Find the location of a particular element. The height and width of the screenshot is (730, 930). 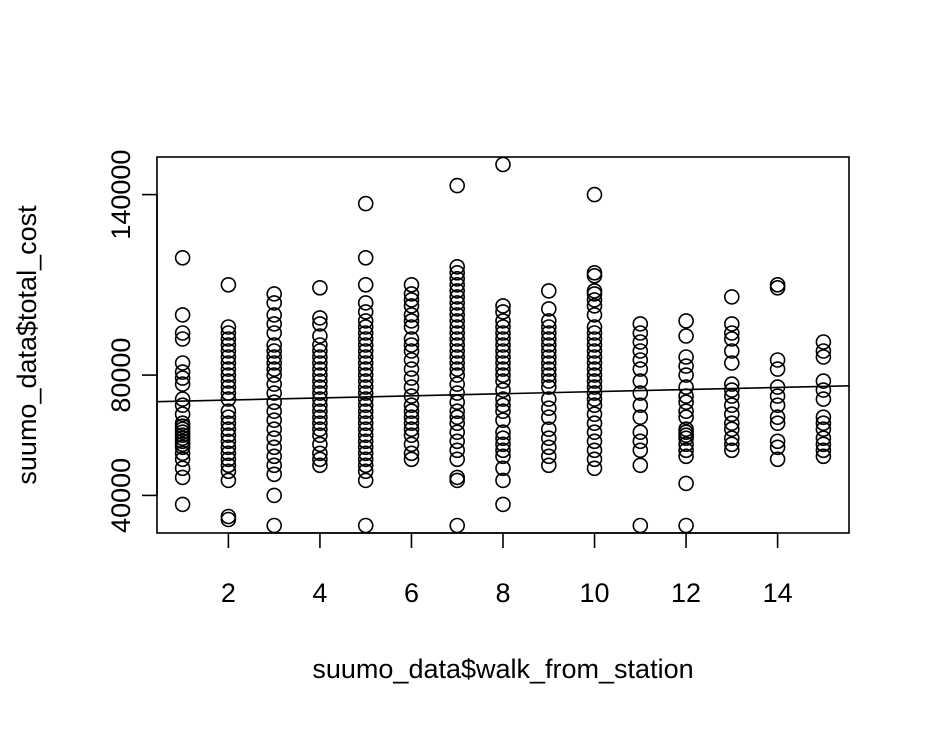

x-tick-label: 2 is located at coordinates (228, 593).